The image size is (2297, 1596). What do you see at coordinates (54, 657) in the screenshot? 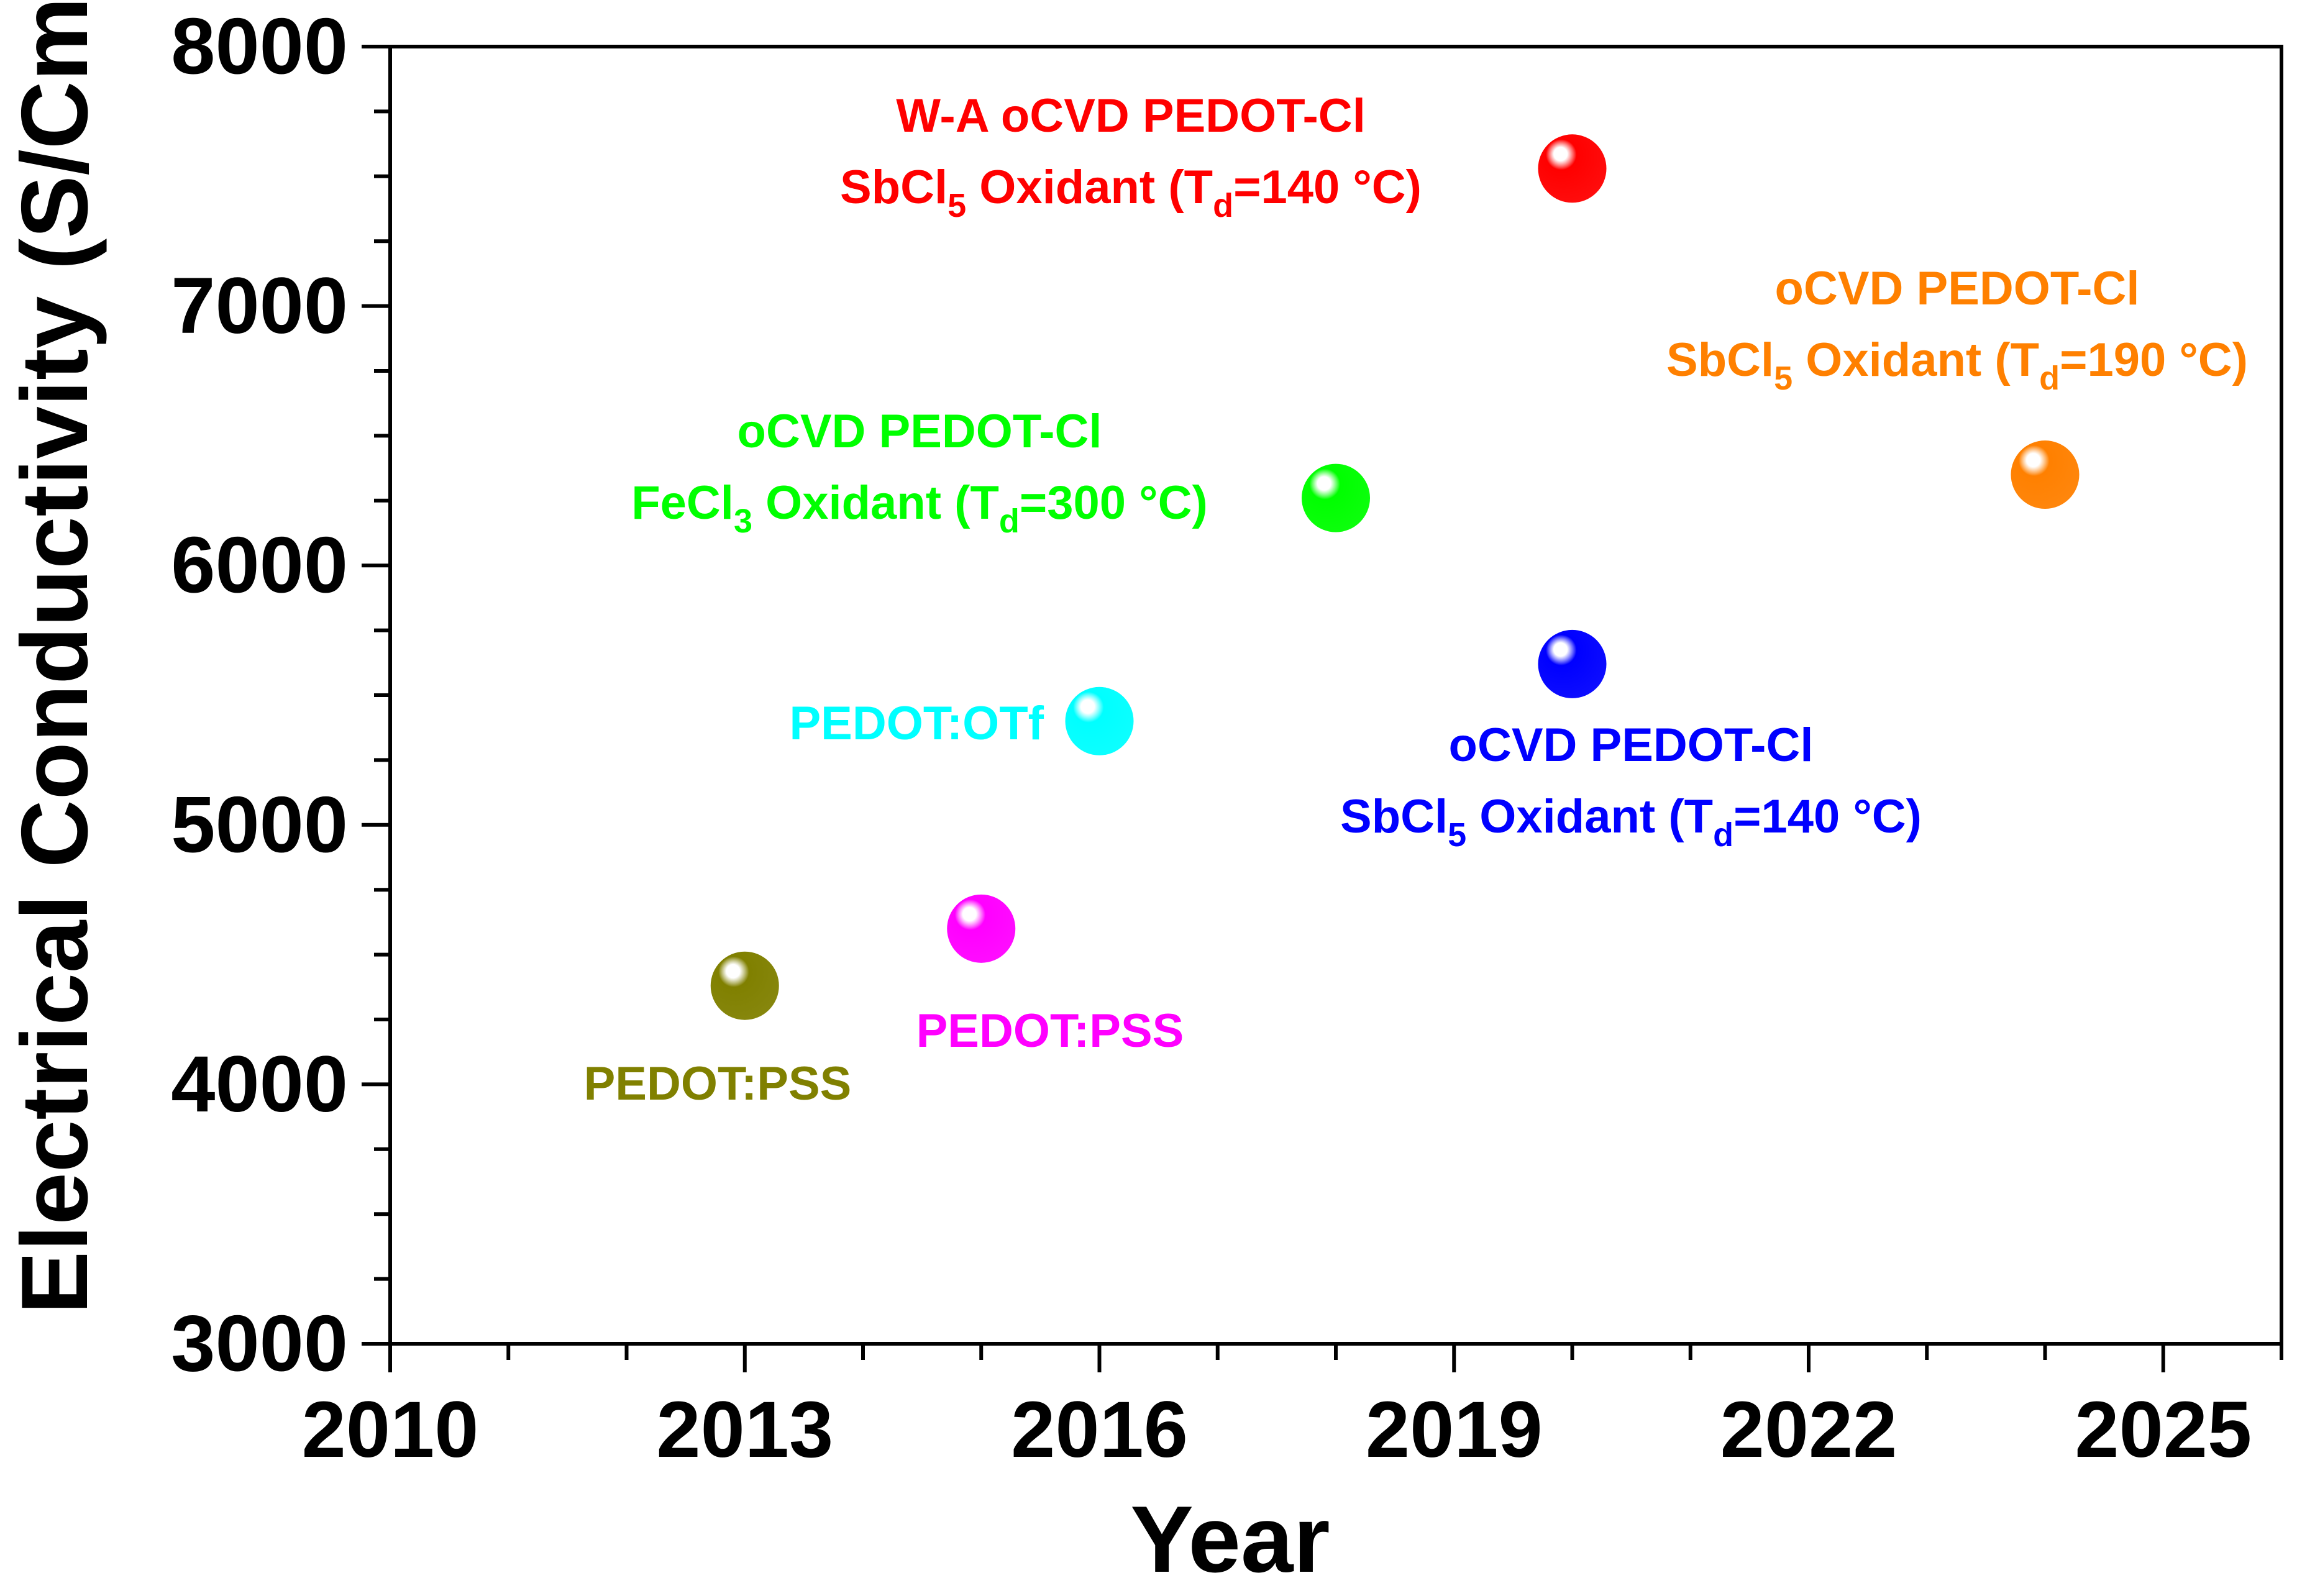
I see `y-axis-title: Electrical Conductivity (S/Cm)` at bounding box center [54, 657].